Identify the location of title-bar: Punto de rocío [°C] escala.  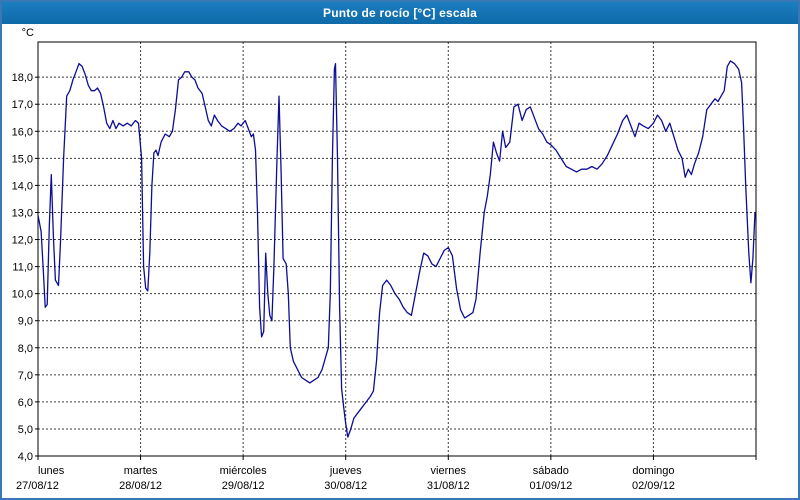
(400, 13).